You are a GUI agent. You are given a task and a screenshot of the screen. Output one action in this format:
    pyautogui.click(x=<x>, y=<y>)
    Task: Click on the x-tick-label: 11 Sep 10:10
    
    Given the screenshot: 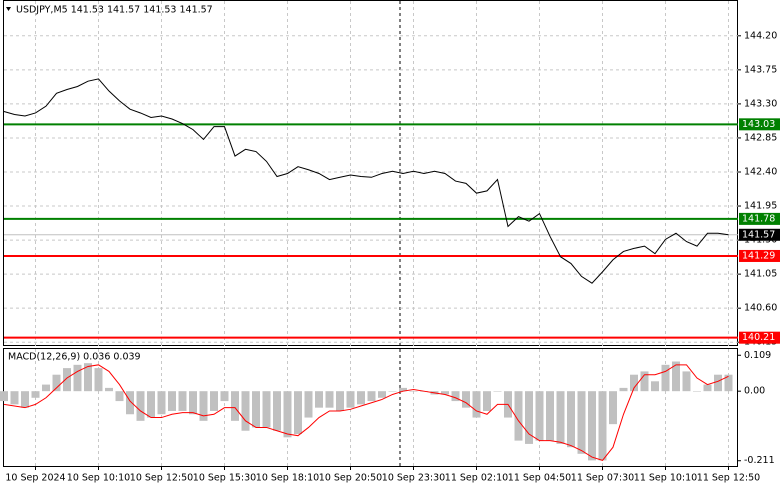 What is the action you would take?
    pyautogui.click(x=665, y=478)
    